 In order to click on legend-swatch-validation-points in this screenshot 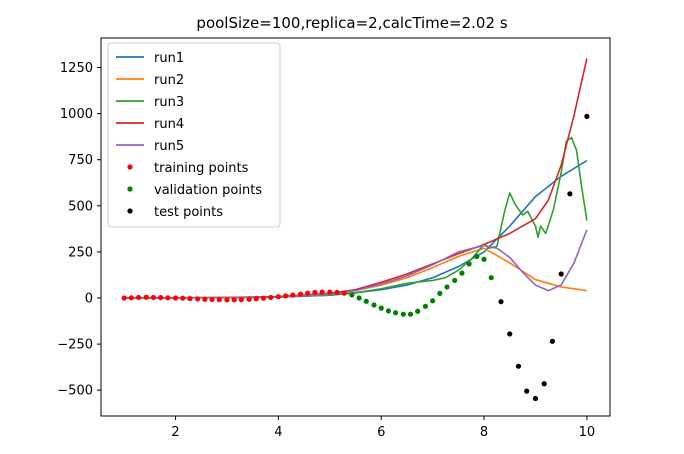, I will do `click(130, 189)`.